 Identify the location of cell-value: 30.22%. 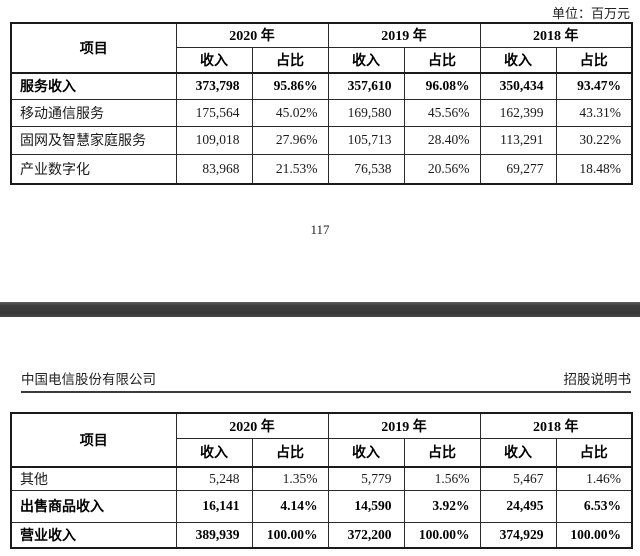
(594, 140).